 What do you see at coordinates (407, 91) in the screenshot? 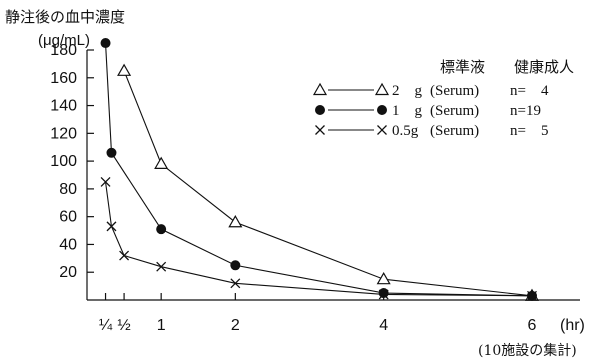
I see `legend-dose: 2 g` at bounding box center [407, 91].